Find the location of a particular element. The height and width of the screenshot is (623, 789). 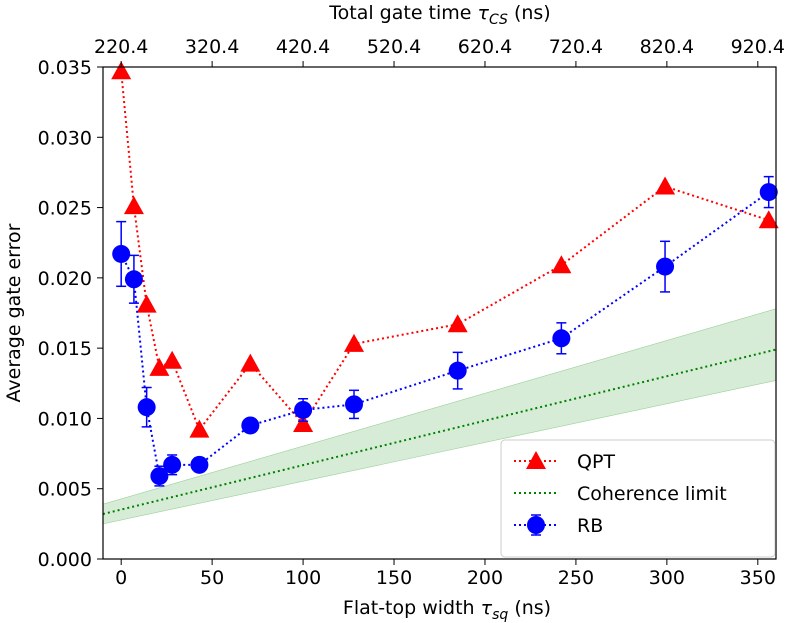

top-x-tick-label: 720.4 is located at coordinates (576, 47).